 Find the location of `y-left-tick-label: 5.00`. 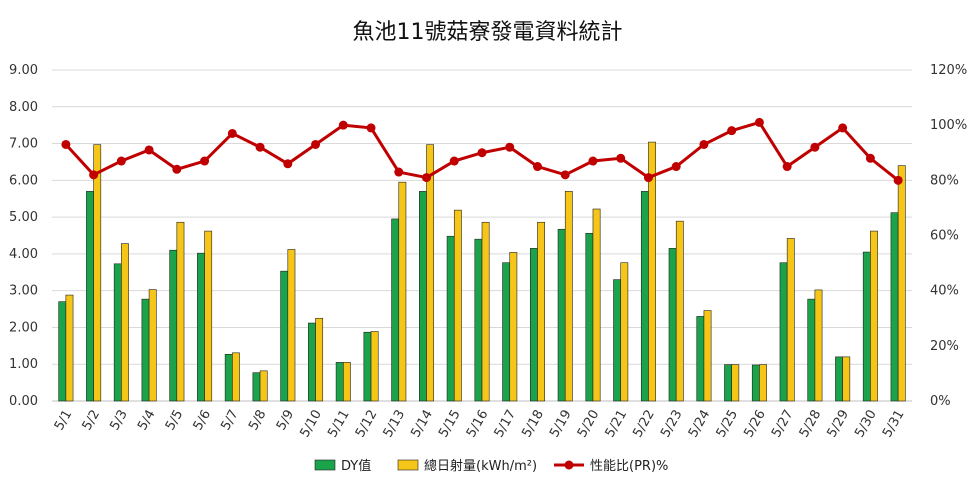

y-left-tick-label: 5.00 is located at coordinates (23, 217).